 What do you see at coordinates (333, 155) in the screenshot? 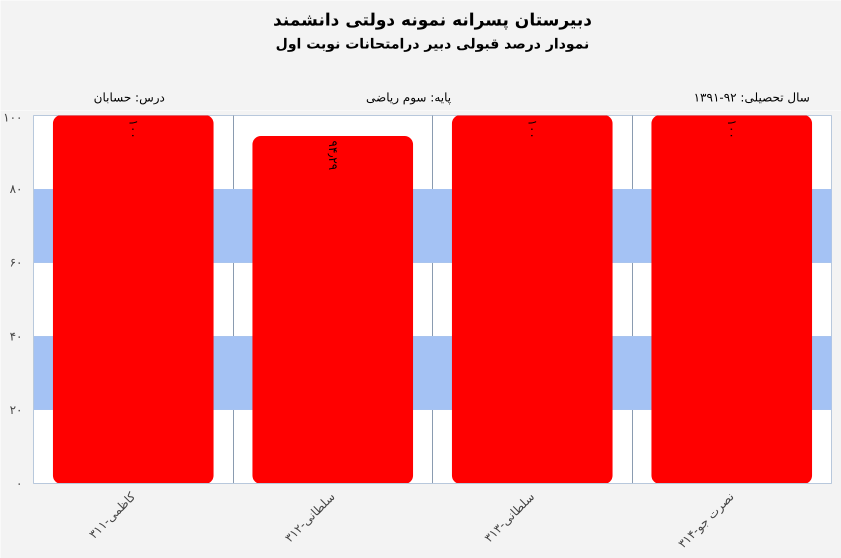
I see `data-label: ۹۴٫۲۹` at bounding box center [333, 155].